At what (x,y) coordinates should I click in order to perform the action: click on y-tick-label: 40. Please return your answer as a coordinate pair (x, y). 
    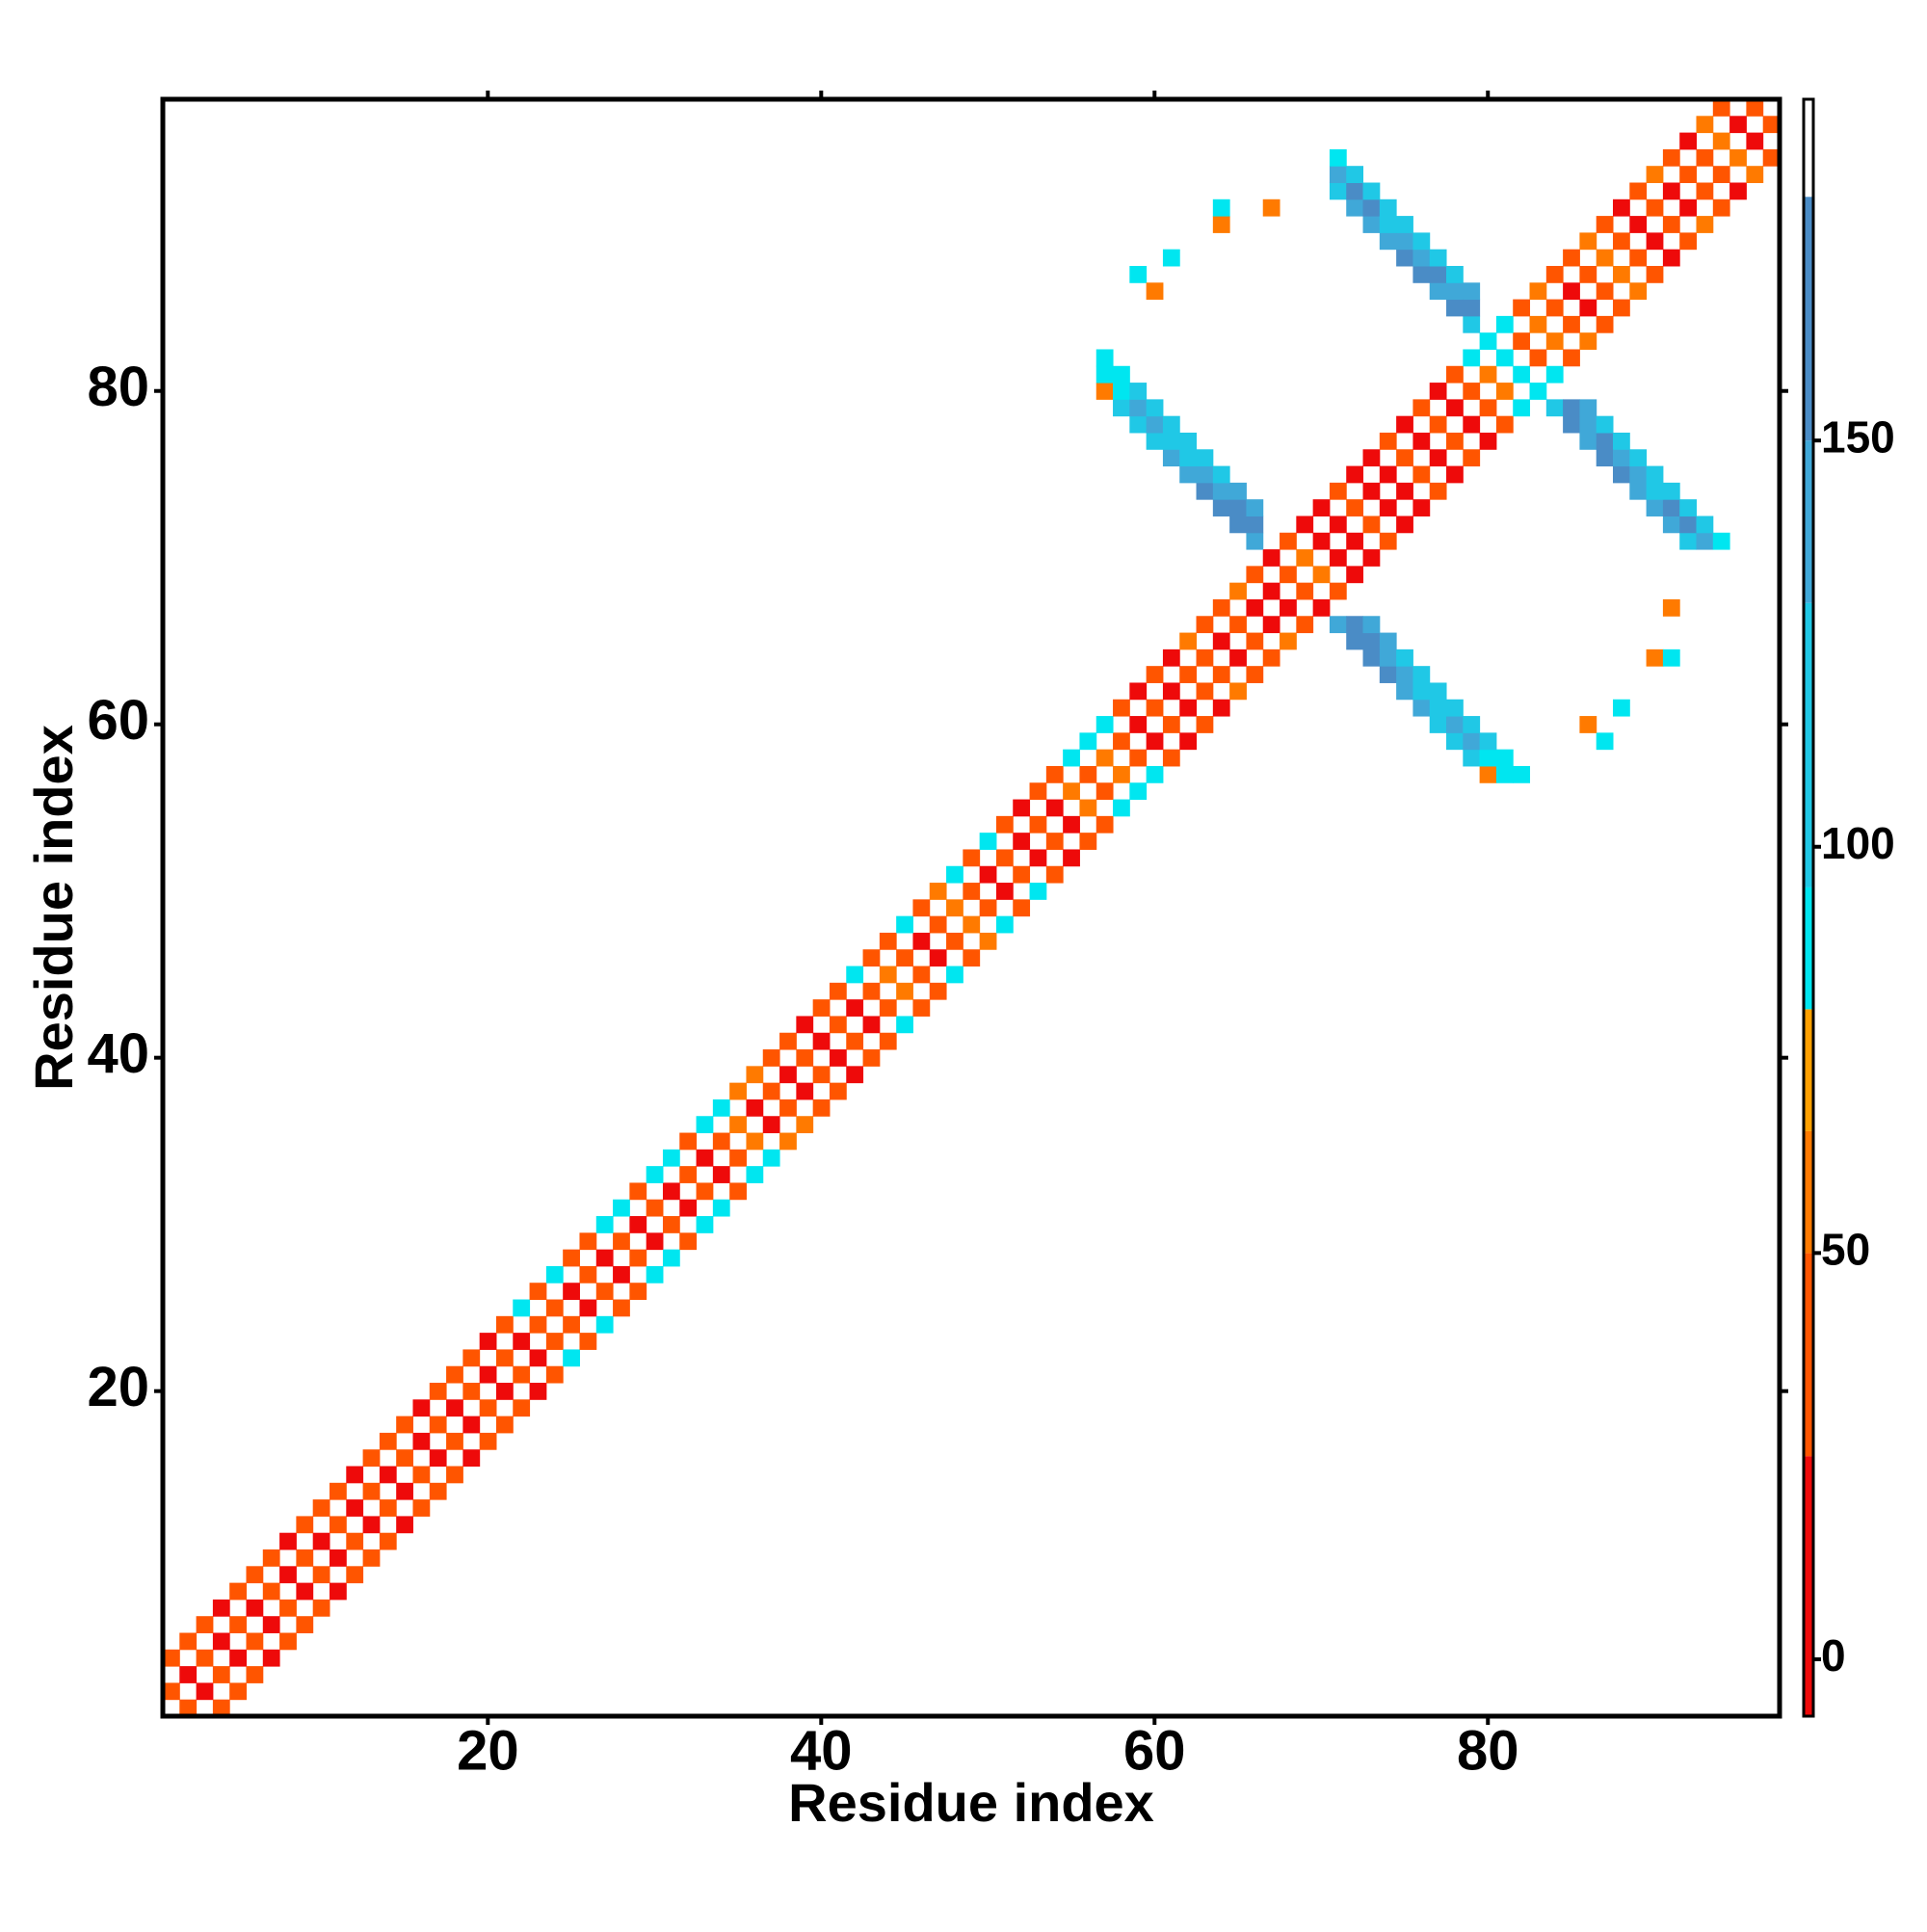
    Looking at the image, I should click on (118, 1053).